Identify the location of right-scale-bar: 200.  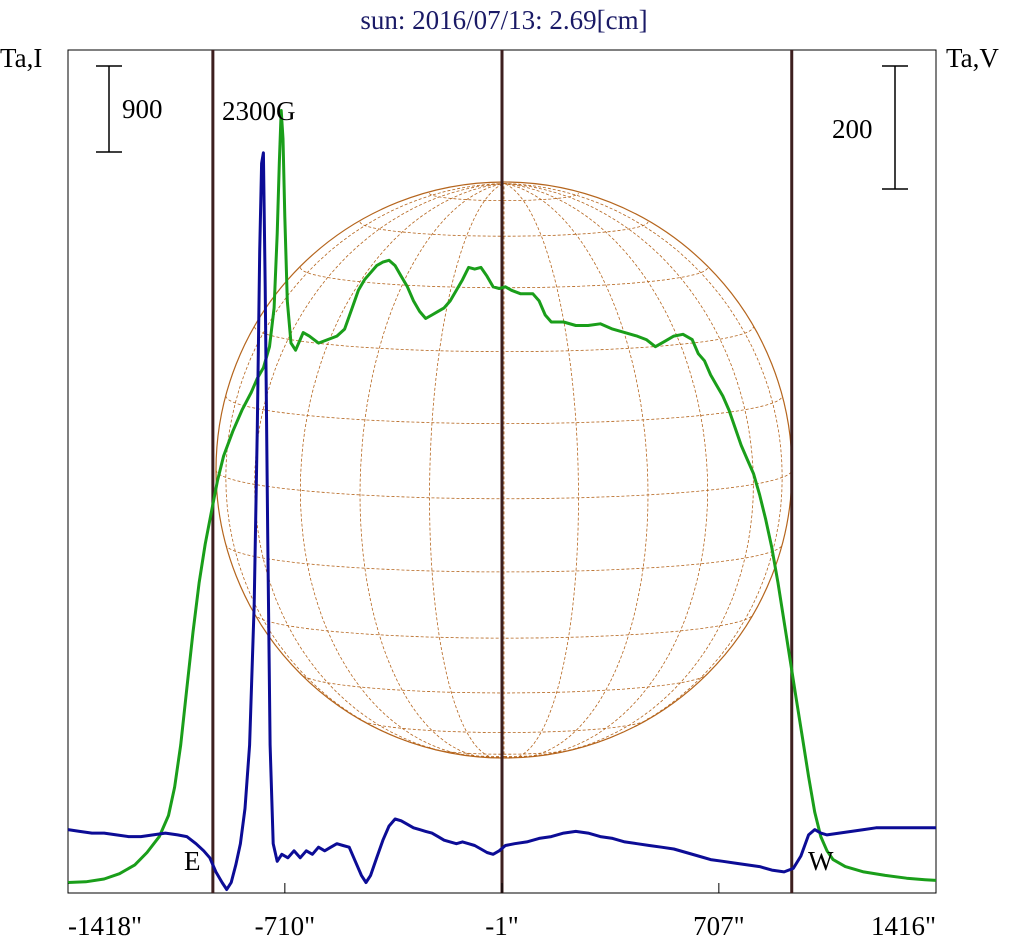
(870, 127).